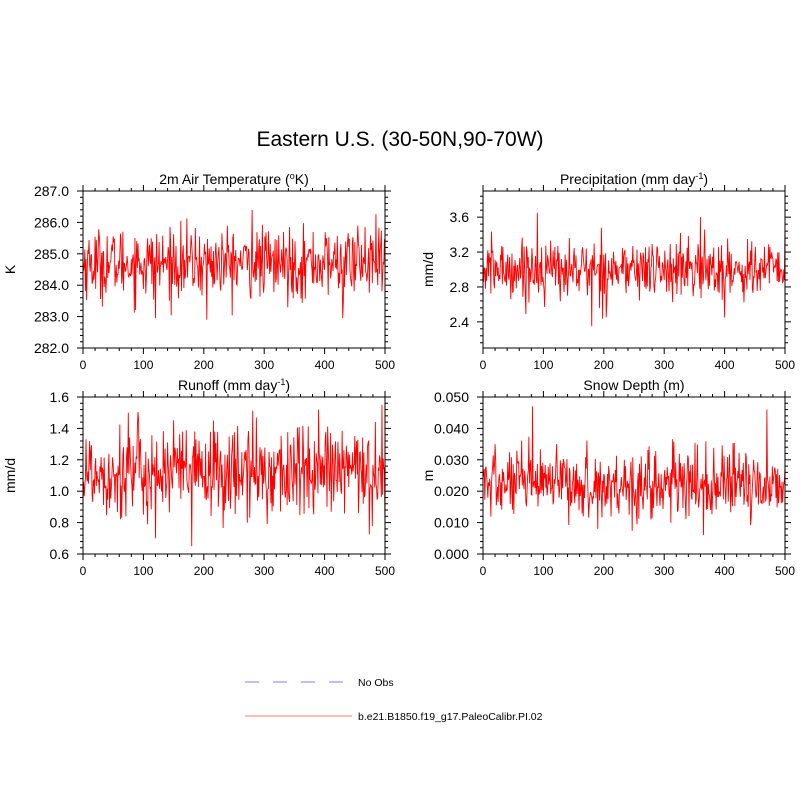  What do you see at coordinates (60, 554) in the screenshot?
I see `y-tick-label: 0.6` at bounding box center [60, 554].